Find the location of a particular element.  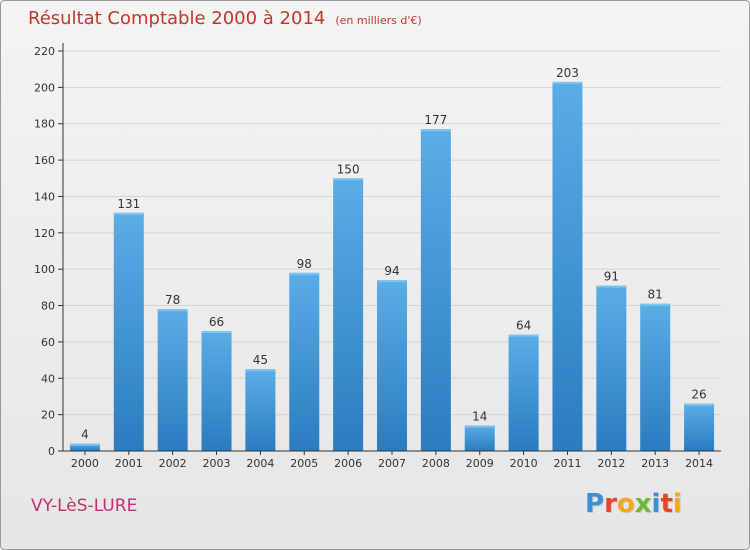

y-tick-label: 80 is located at coordinates (48, 306).